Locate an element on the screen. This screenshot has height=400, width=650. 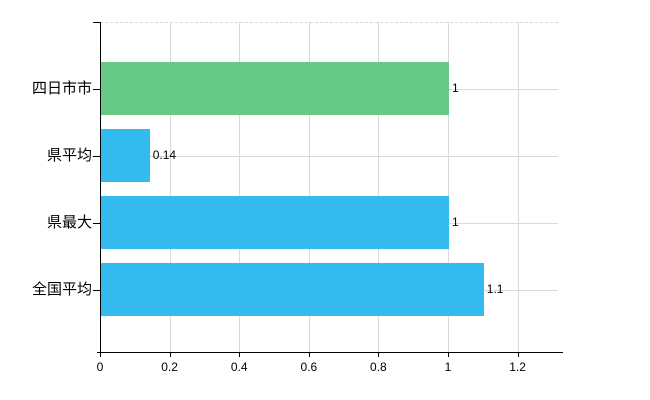
category-label: 全国平均 is located at coordinates (61, 289).